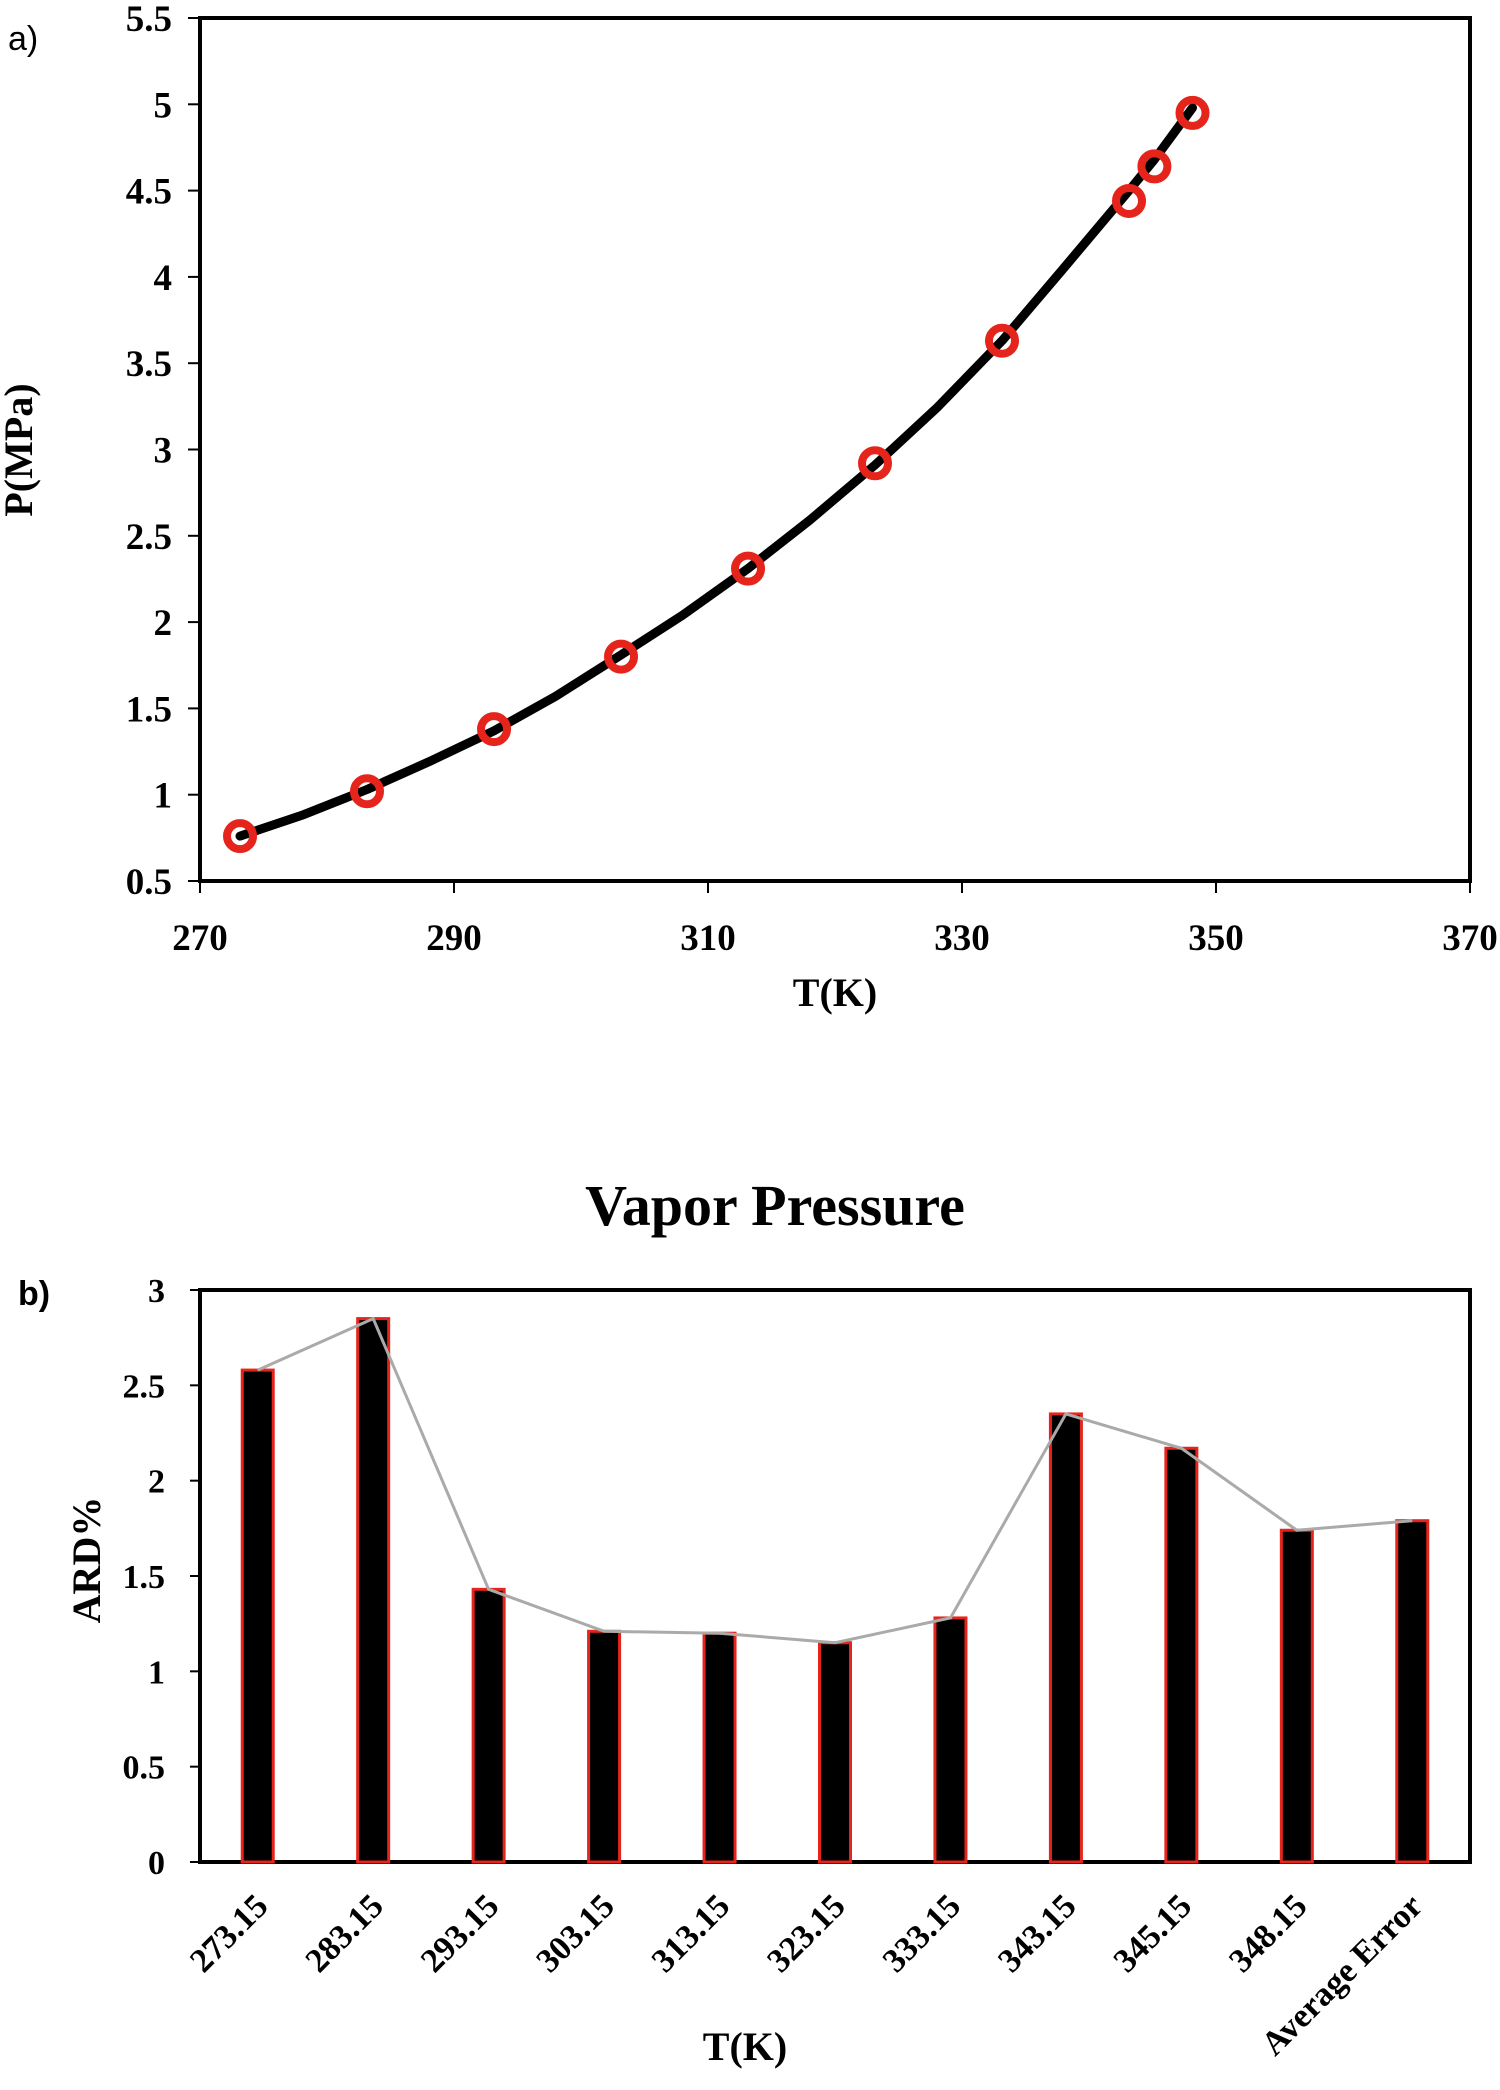  Describe the element at coordinates (149, 364) in the screenshot. I see `chart-a-y-tick-label: 3.5` at that location.